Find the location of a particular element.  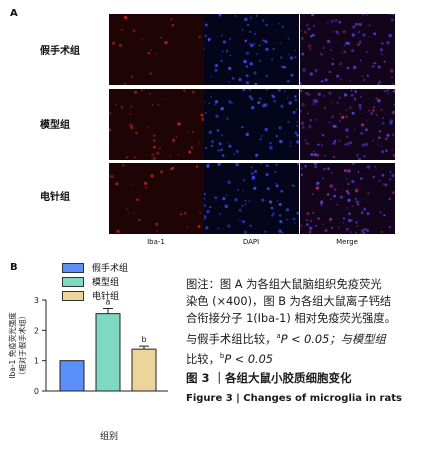

figure-title-en: Figure 3 | Changes of microglia in rats is located at coordinates (294, 398).